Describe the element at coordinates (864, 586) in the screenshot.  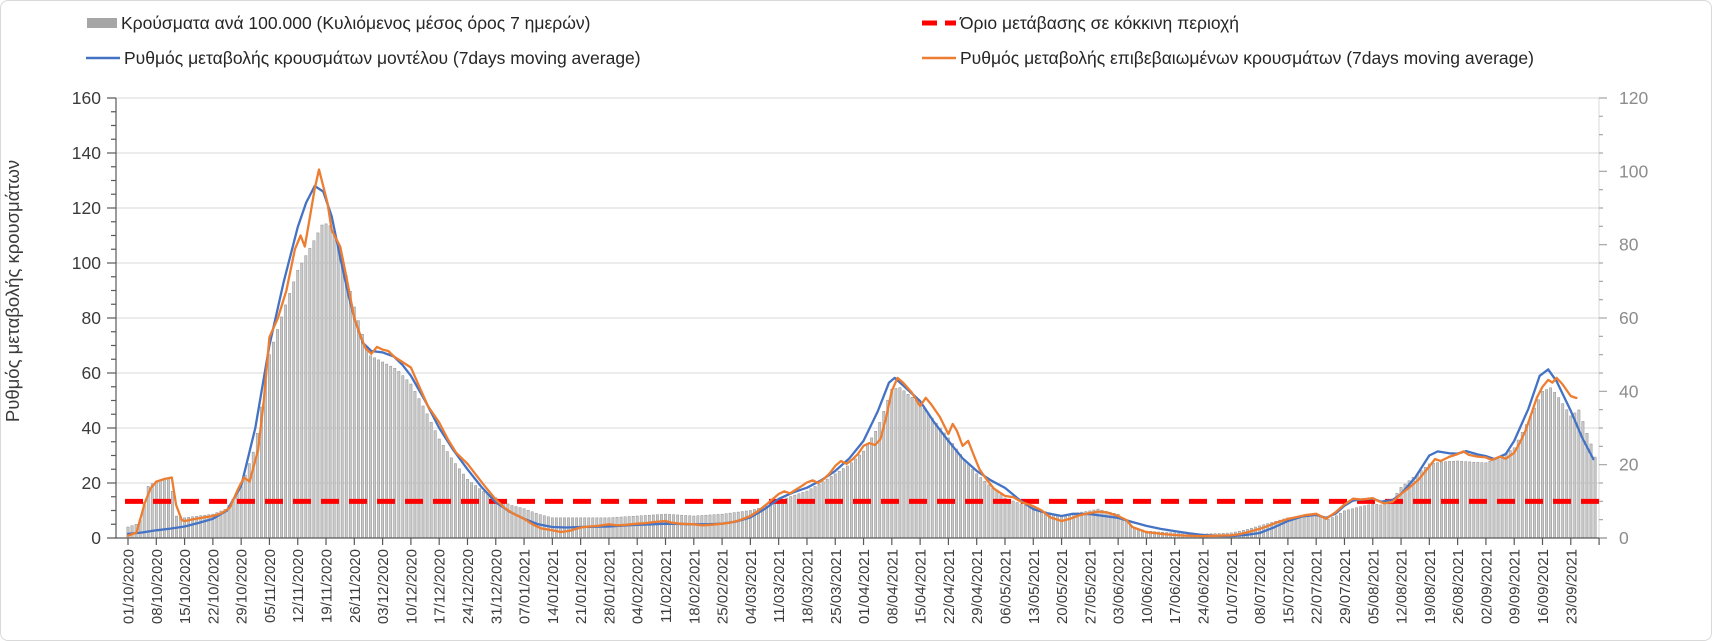
I see `svg-text: 01/04/2021` at that location.